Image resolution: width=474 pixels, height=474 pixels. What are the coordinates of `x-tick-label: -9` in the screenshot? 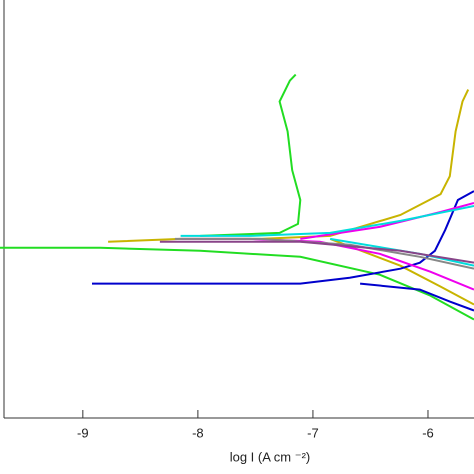 It's located at (83, 432).